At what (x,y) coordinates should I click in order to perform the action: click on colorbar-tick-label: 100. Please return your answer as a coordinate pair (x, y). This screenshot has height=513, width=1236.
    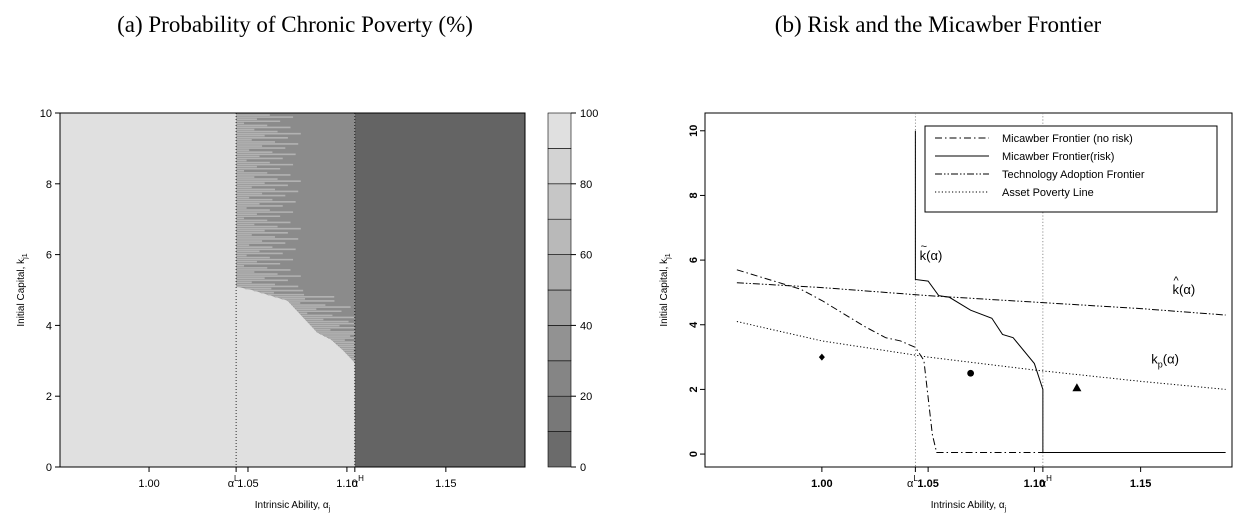
    Looking at the image, I should click on (589, 114).